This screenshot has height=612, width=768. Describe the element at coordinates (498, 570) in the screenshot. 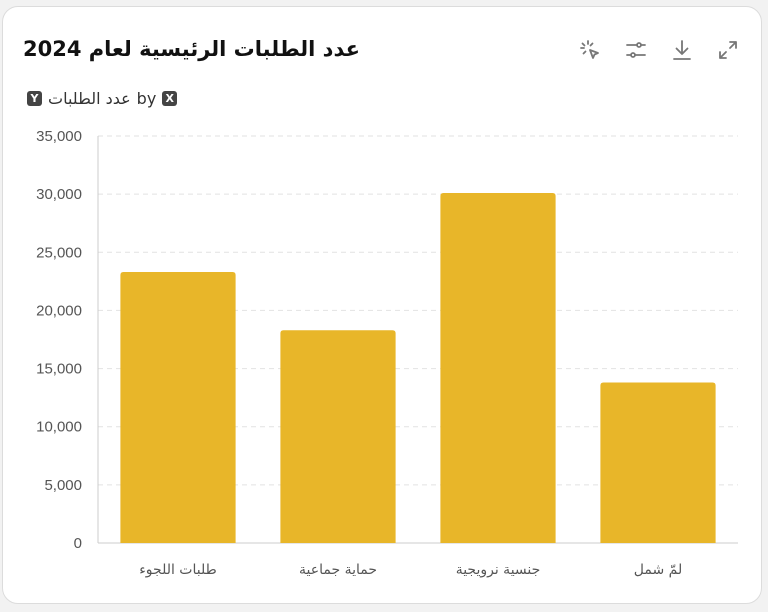

I see `x-tick-label: جنسية نرويجية` at that location.